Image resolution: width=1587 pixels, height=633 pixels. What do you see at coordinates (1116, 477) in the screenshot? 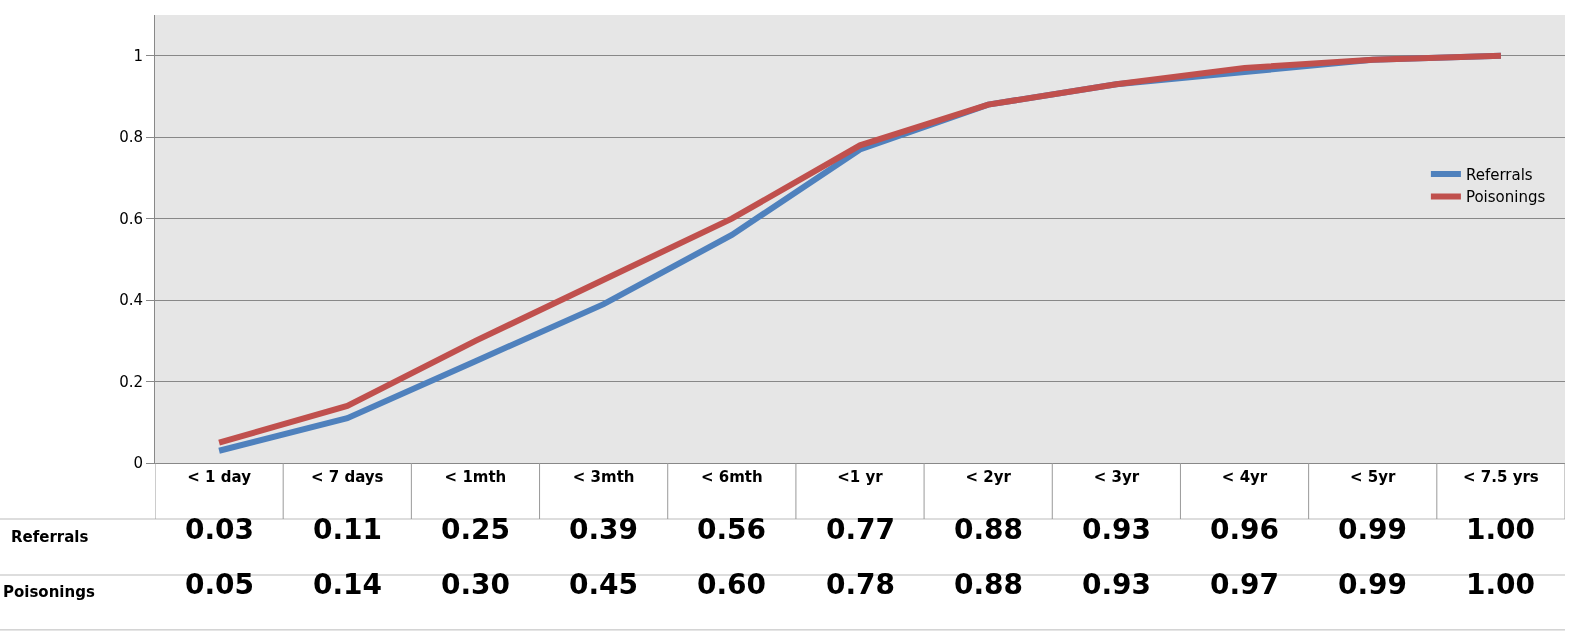
I see `x-tick-label: < 3yr` at bounding box center [1116, 477].